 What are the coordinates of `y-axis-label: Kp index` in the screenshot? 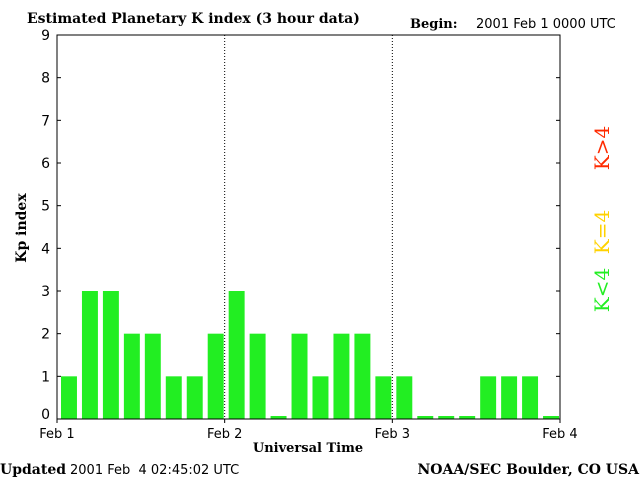 It's located at (22, 228).